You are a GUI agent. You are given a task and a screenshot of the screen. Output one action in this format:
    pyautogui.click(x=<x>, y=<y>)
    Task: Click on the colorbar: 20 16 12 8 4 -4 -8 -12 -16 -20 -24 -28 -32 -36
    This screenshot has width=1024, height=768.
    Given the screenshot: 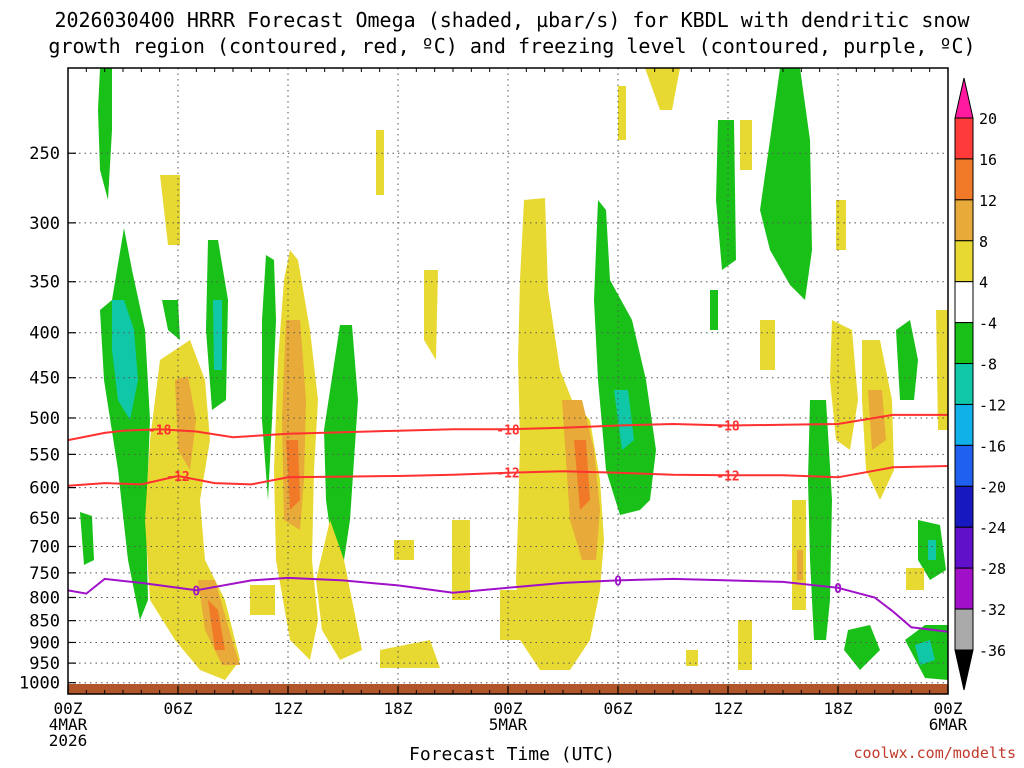 What is the action you would take?
    pyautogui.click(x=980, y=384)
    